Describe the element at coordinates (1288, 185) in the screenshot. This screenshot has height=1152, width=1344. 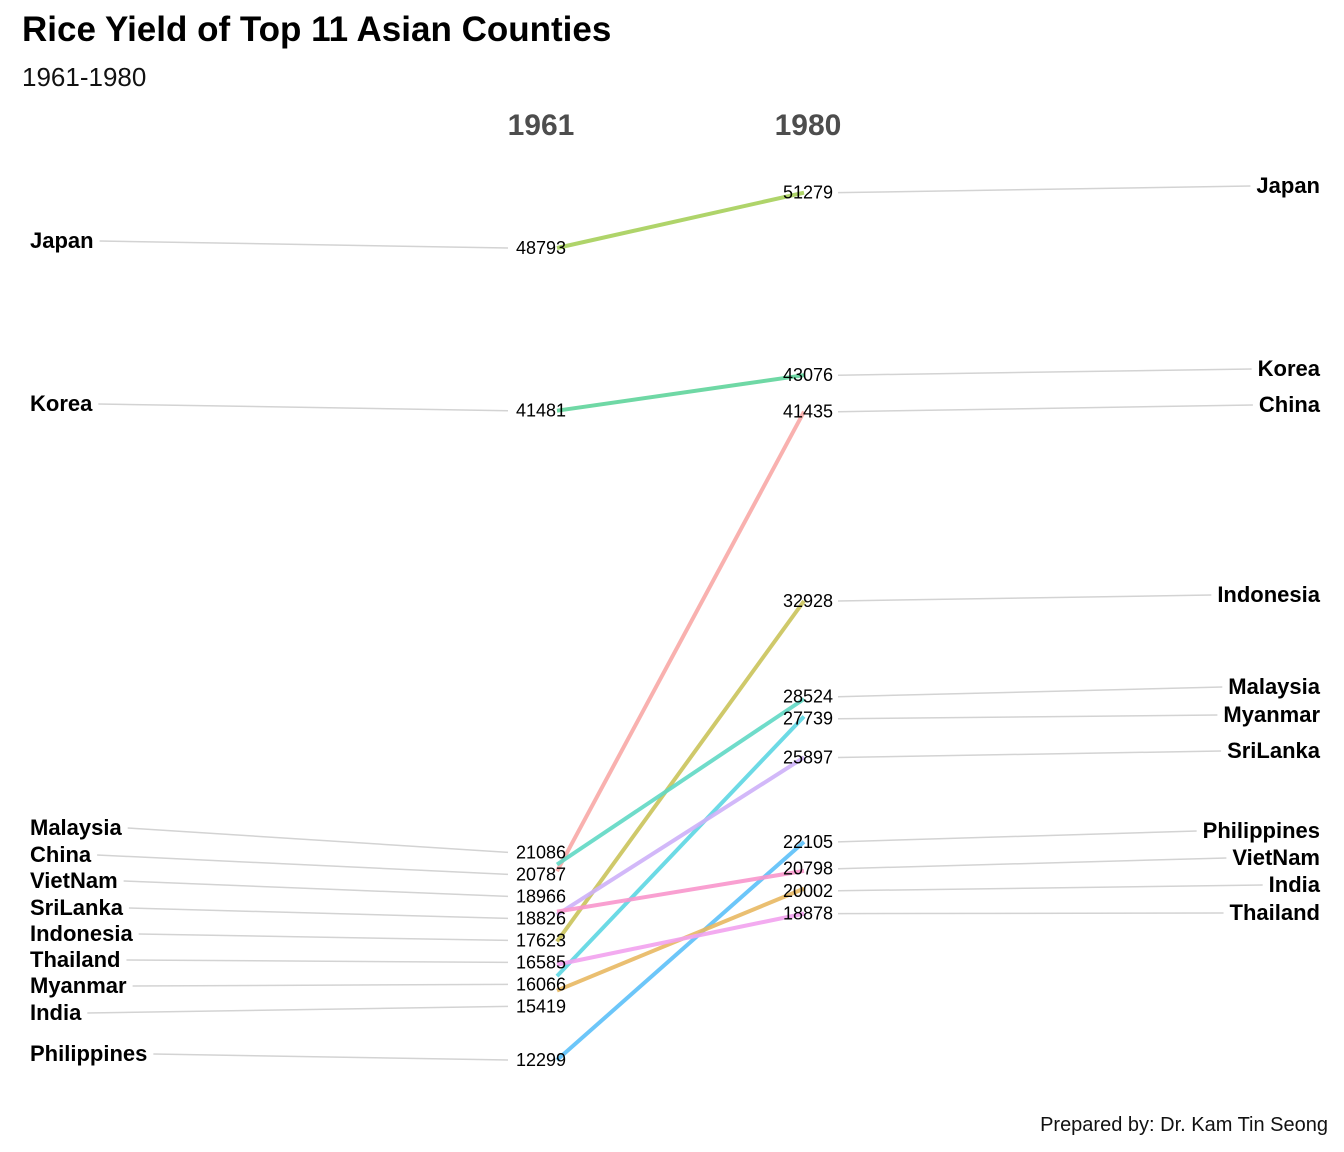
I see `country-label-right-Japan: Japan` at that location.